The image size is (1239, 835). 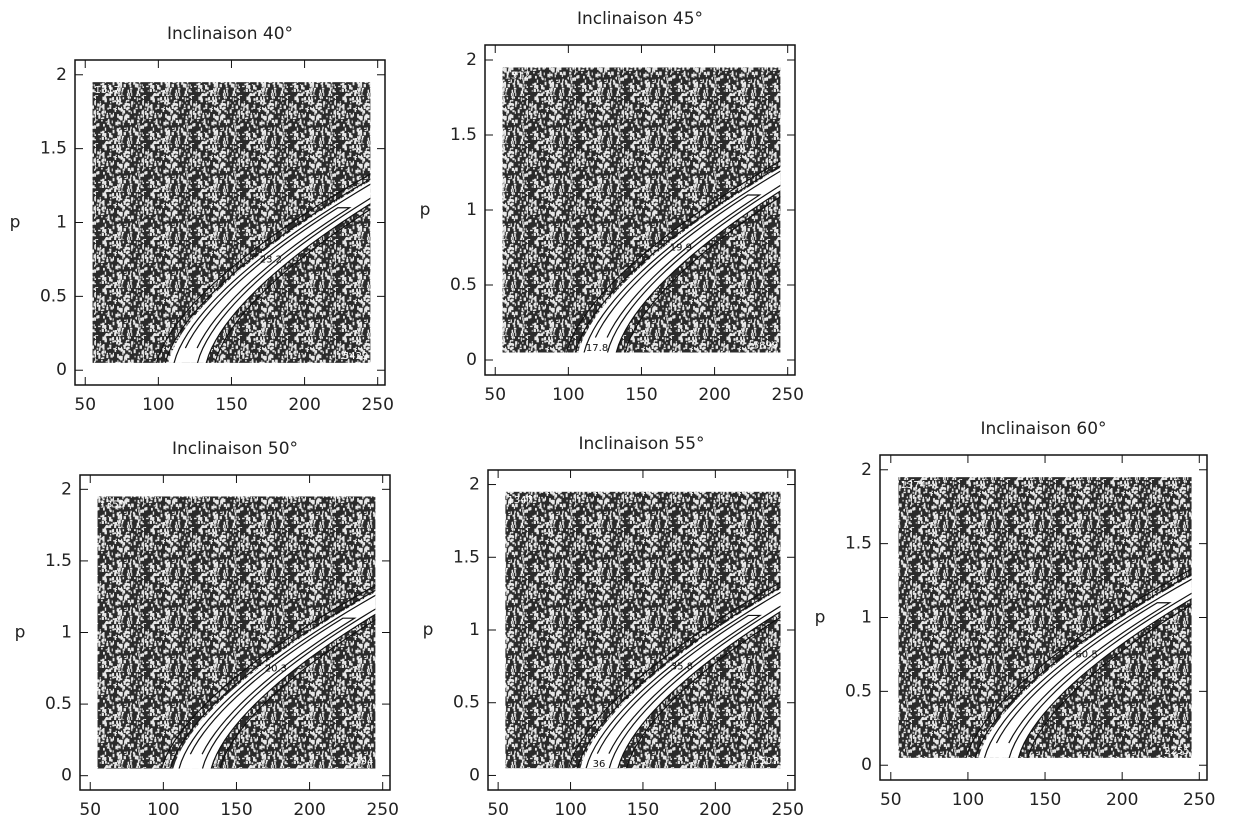 I want to click on corner-label: 5899, so click(x=765, y=346).